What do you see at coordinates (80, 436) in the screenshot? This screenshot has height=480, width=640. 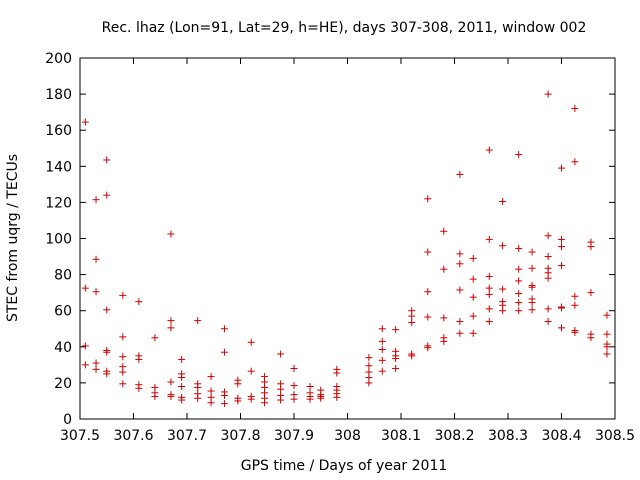 I see `x-tick-label: 307.5` at bounding box center [80, 436].